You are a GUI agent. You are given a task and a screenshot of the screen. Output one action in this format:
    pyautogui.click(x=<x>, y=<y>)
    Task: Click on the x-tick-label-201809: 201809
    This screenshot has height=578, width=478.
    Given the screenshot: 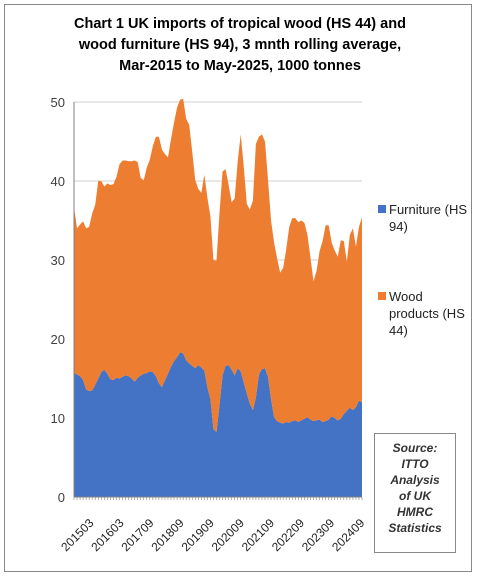 What is the action you would take?
    pyautogui.click(x=168, y=535)
    